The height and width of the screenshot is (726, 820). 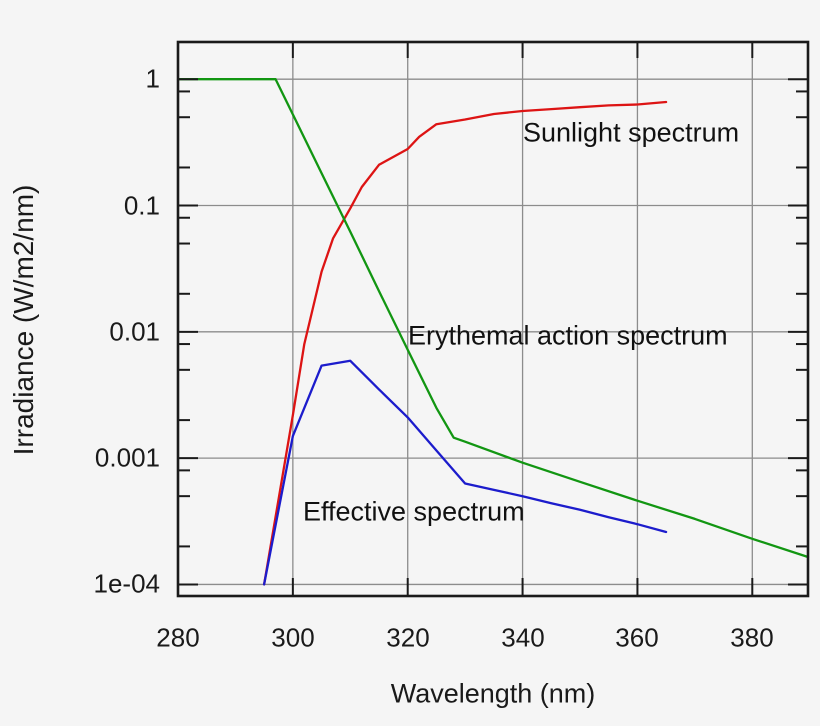 I want to click on y-tick-label: 1, so click(x=152, y=78).